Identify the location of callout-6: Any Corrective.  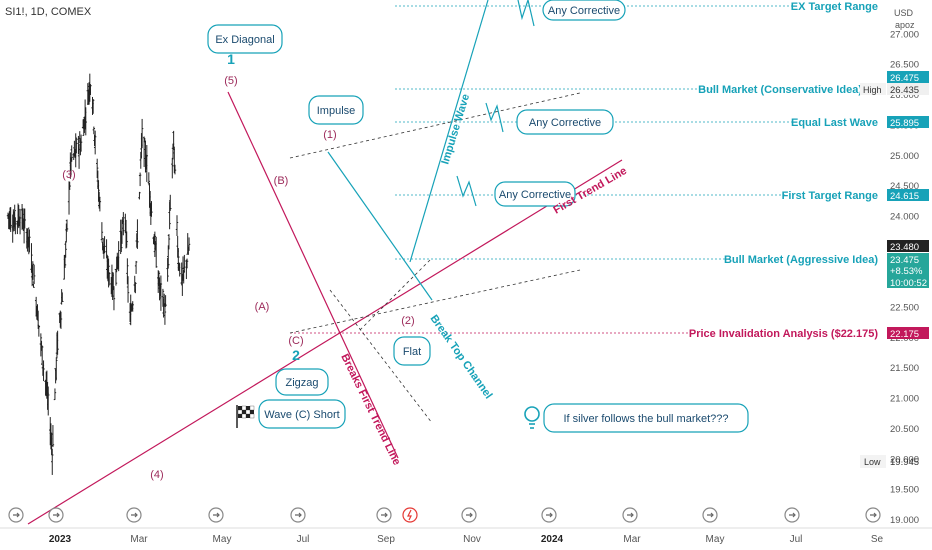
(565, 122).